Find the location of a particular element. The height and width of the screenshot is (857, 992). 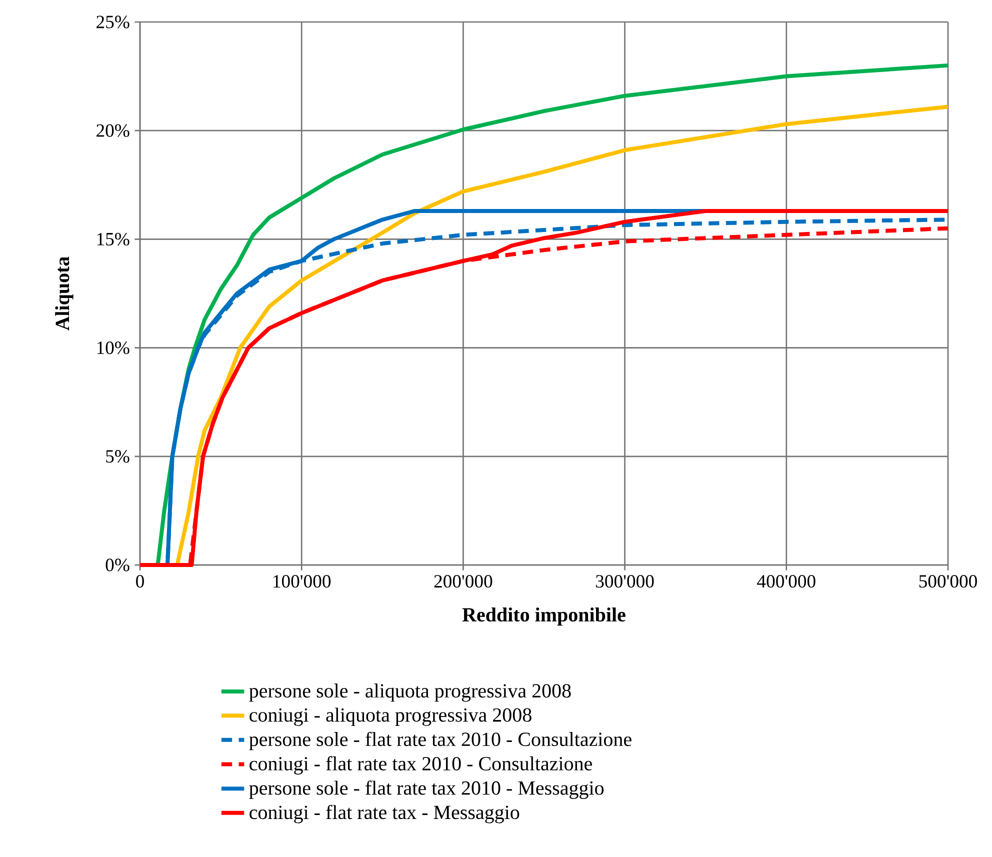

legend-label: persone sole - aliquota progressiva 2008 is located at coordinates (410, 693).